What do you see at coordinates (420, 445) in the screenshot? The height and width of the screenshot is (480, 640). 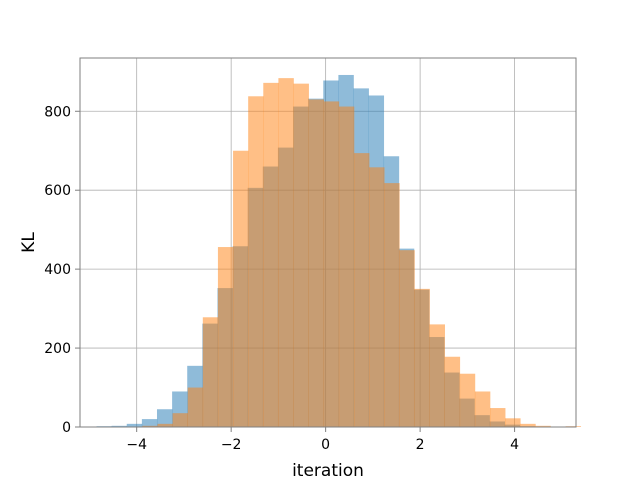 I see `x-tick-label: 2` at bounding box center [420, 445].